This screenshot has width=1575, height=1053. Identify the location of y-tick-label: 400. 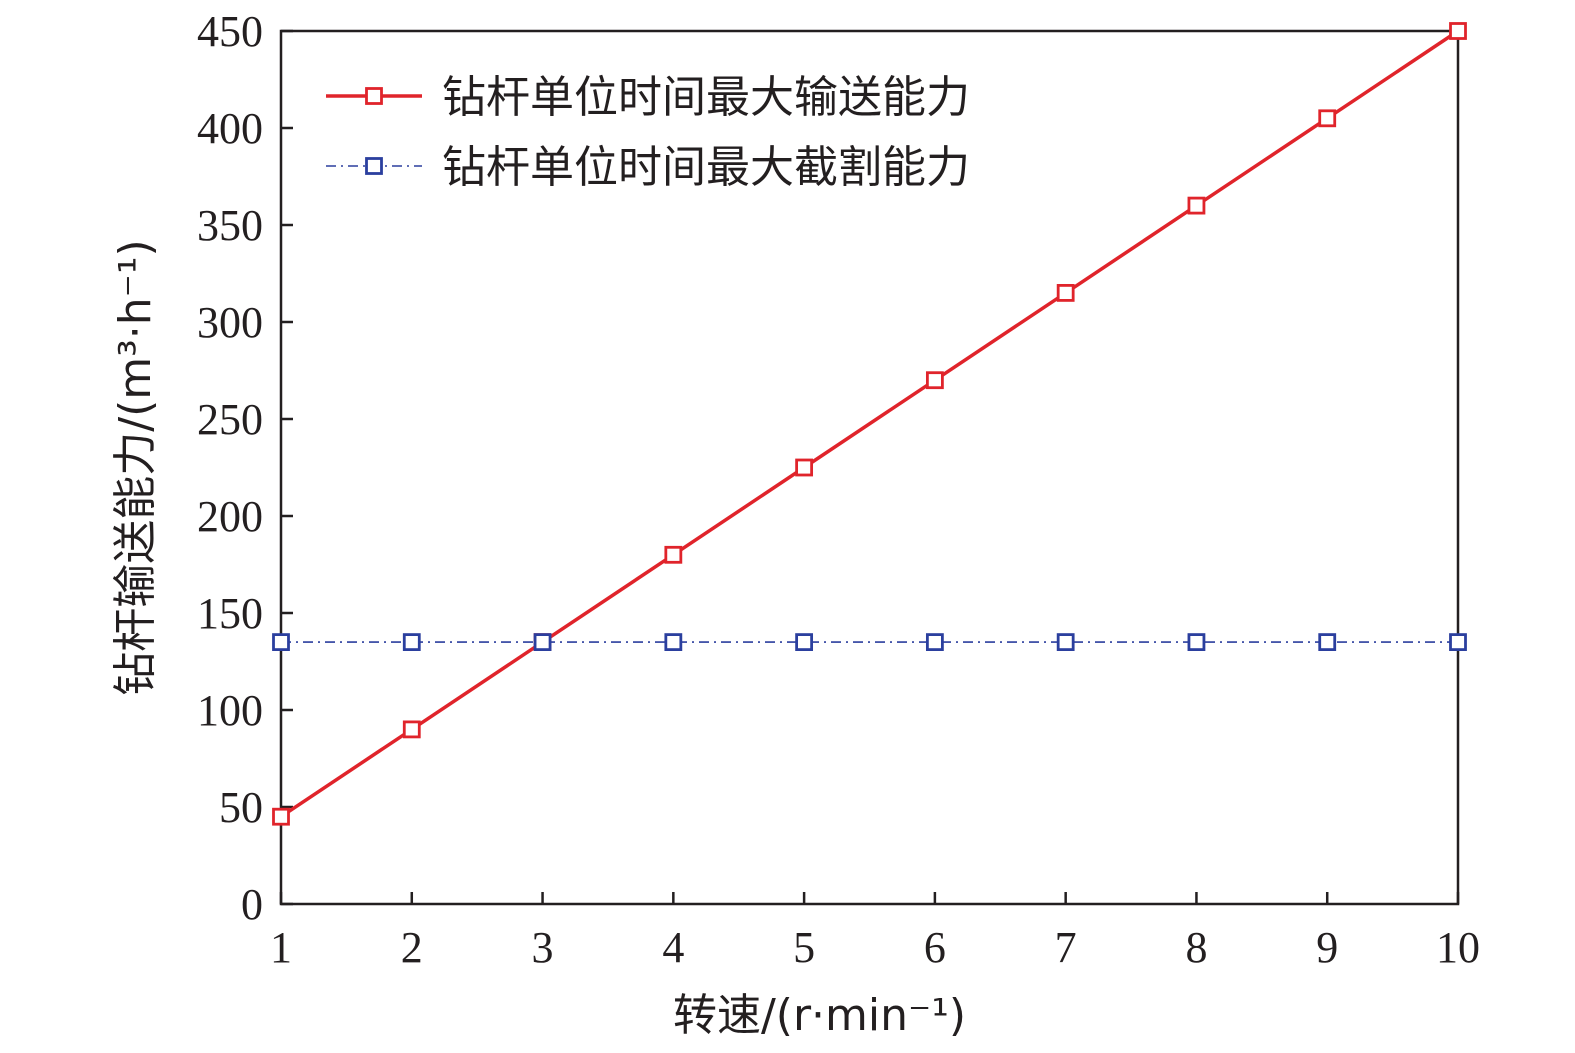
(230, 128).